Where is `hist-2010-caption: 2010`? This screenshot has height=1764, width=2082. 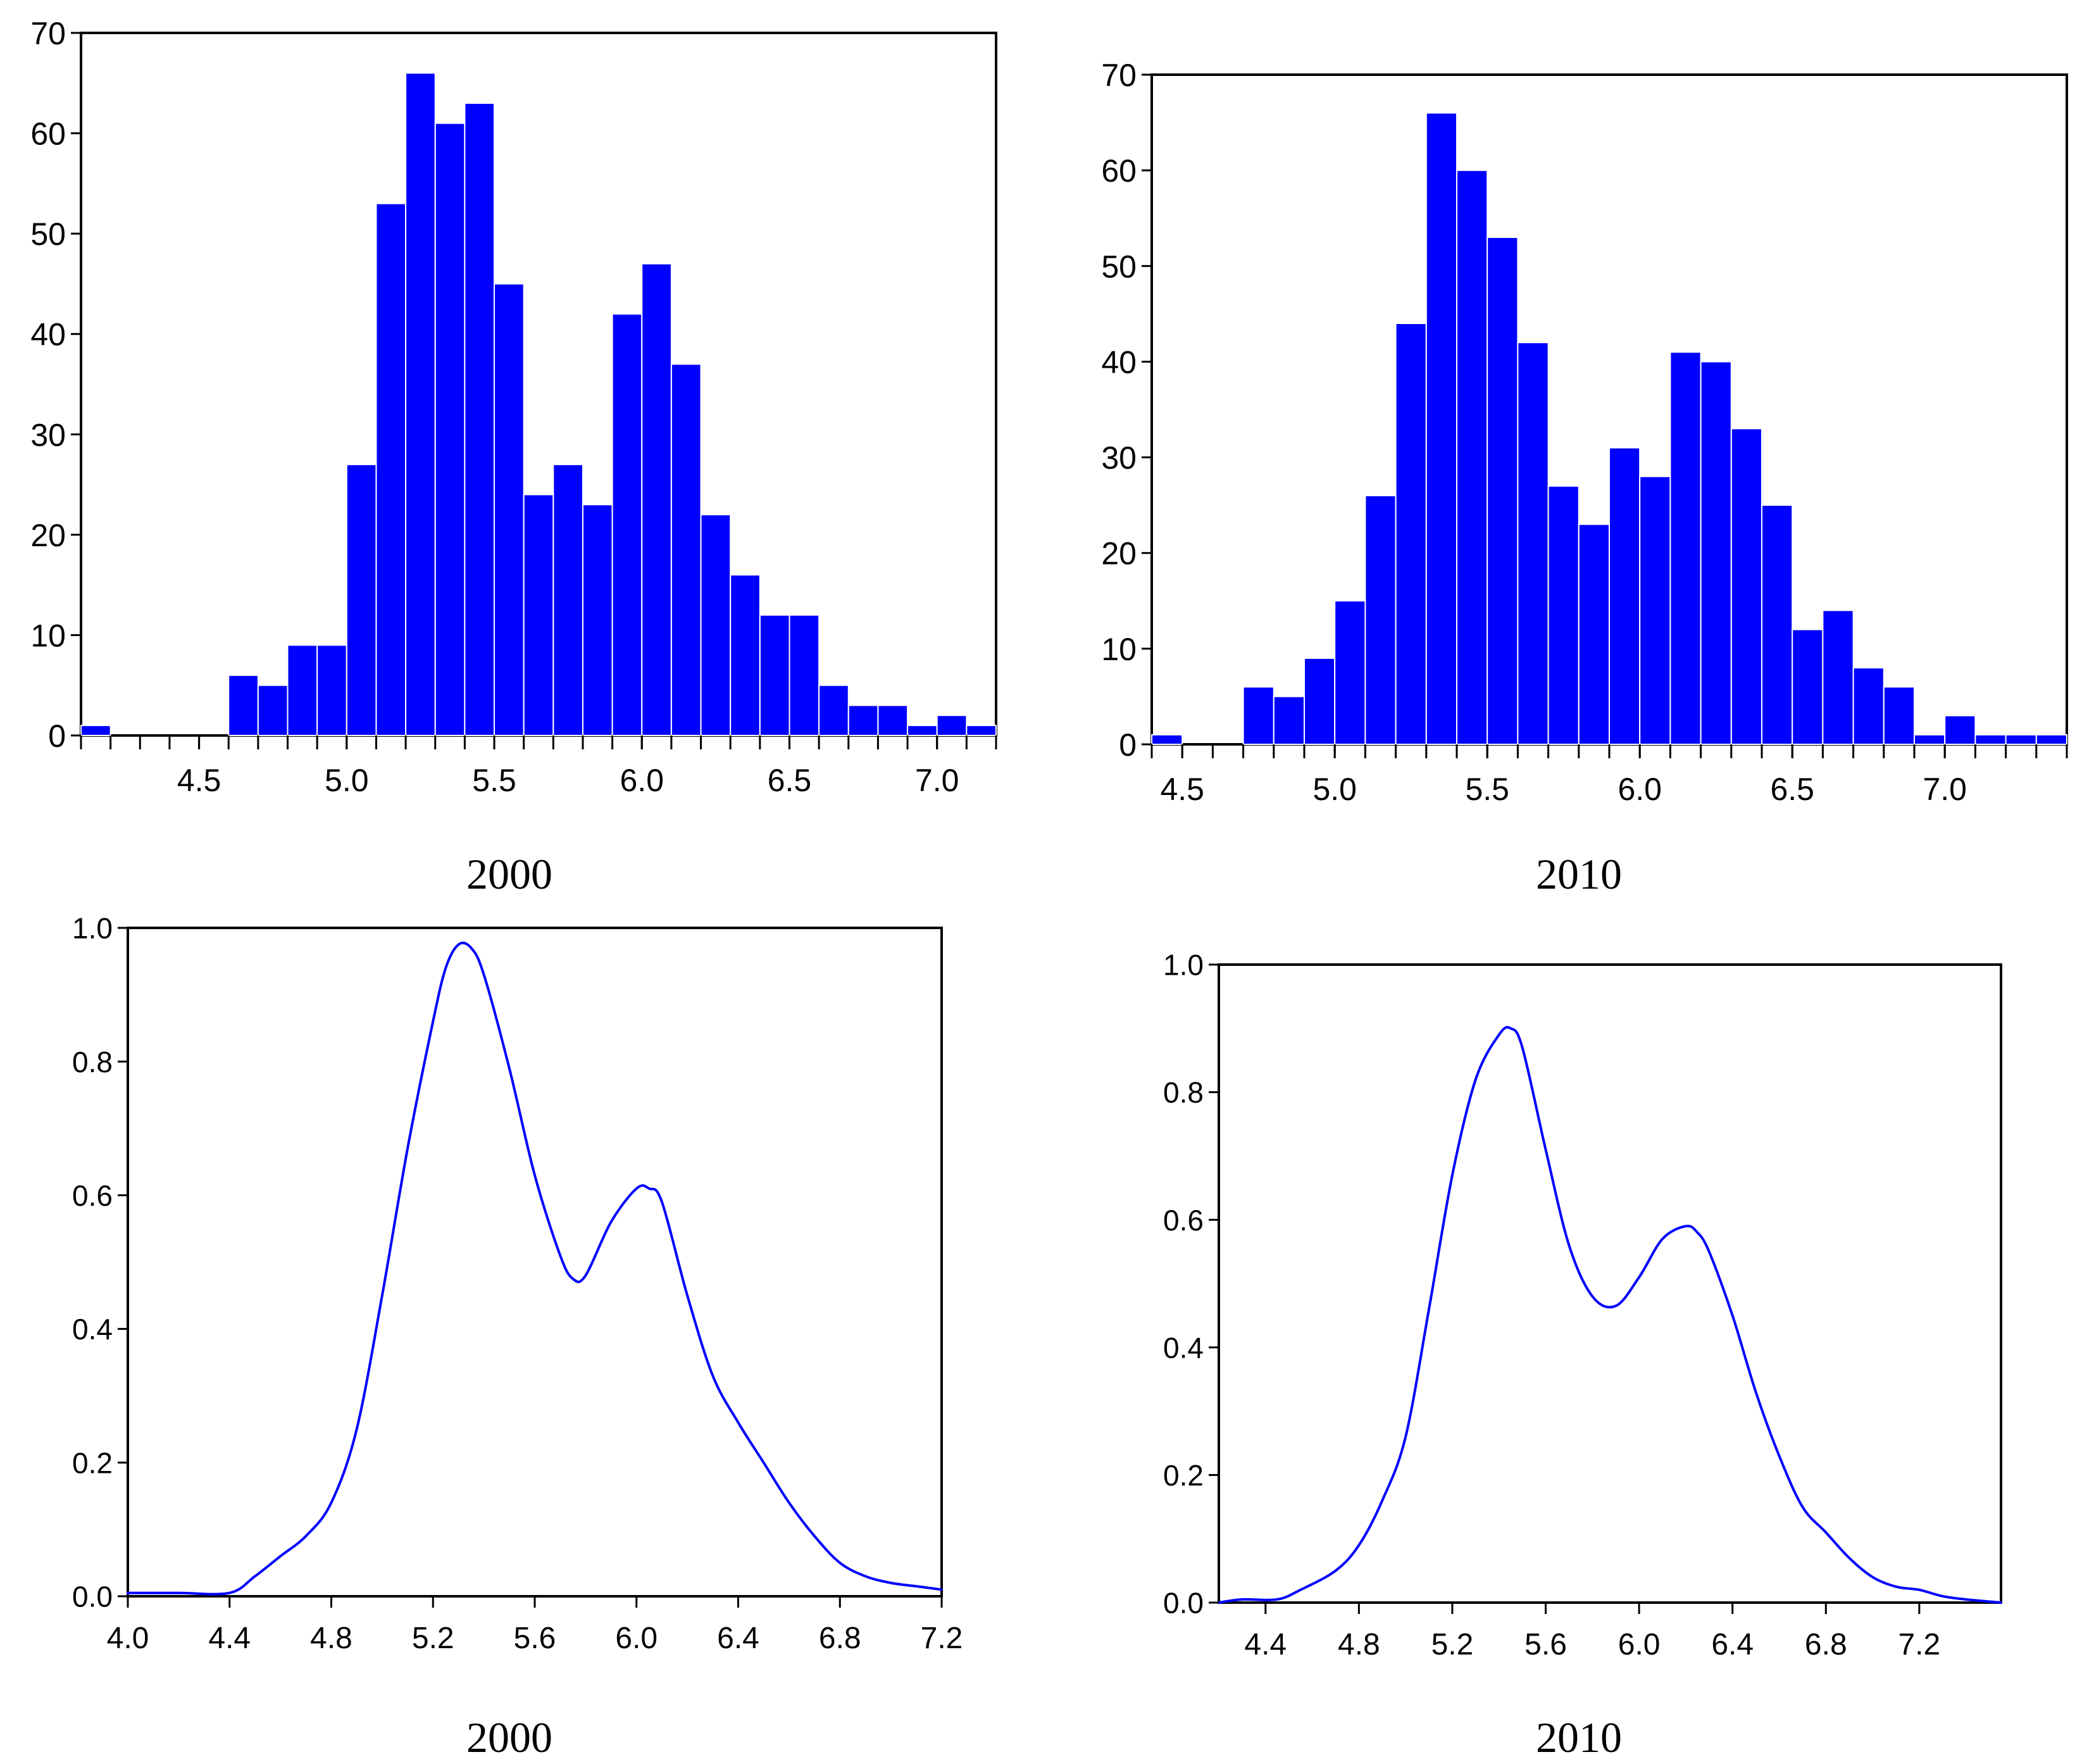
hist-2010-caption: 2010 is located at coordinates (1579, 874).